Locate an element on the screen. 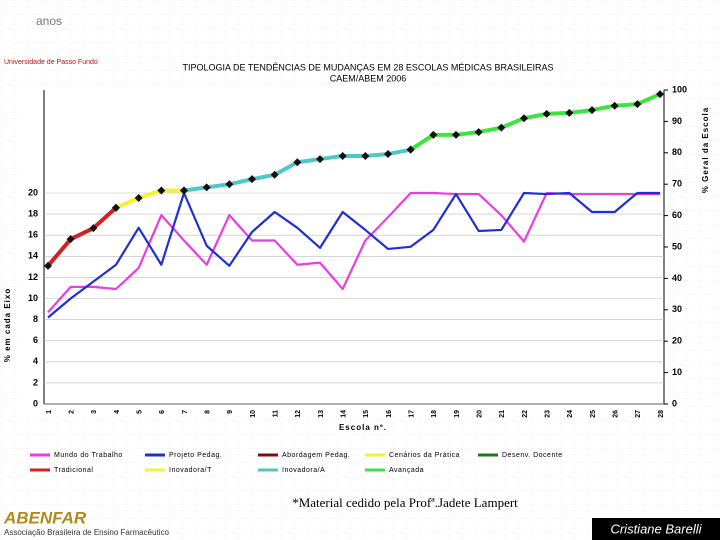 The image size is (720, 540). x-tick-label: 7 is located at coordinates (185, 412).